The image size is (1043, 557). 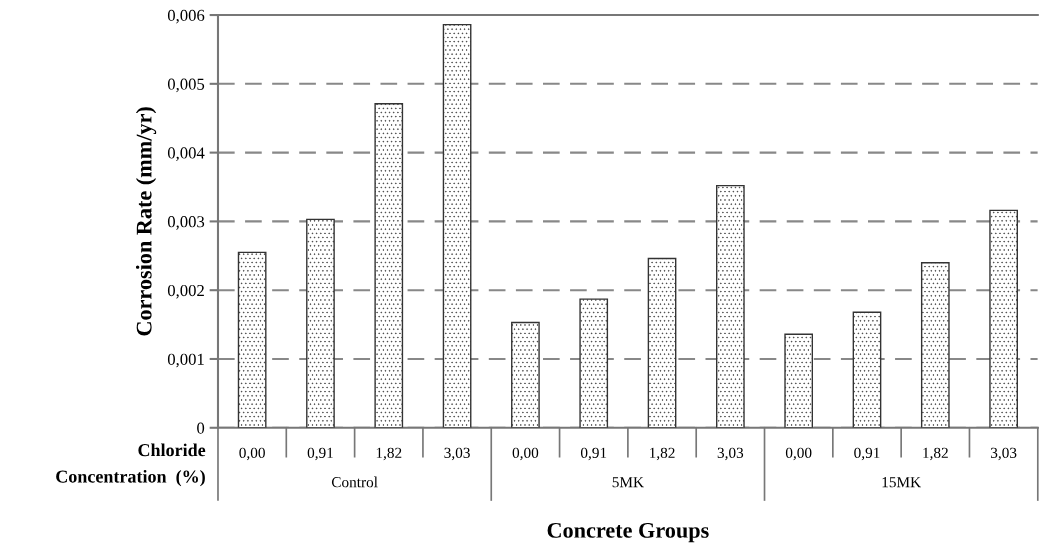 I want to click on y-tick-label: 0, so click(x=201, y=428).